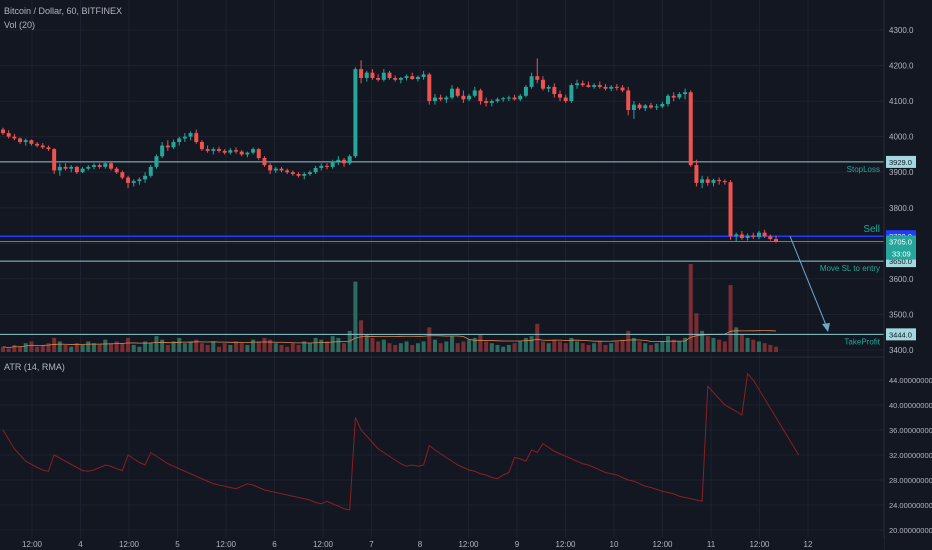 Image resolution: width=932 pixels, height=550 pixels. What do you see at coordinates (863, 169) in the screenshot?
I see `level-text: StopLoss` at bounding box center [863, 169].